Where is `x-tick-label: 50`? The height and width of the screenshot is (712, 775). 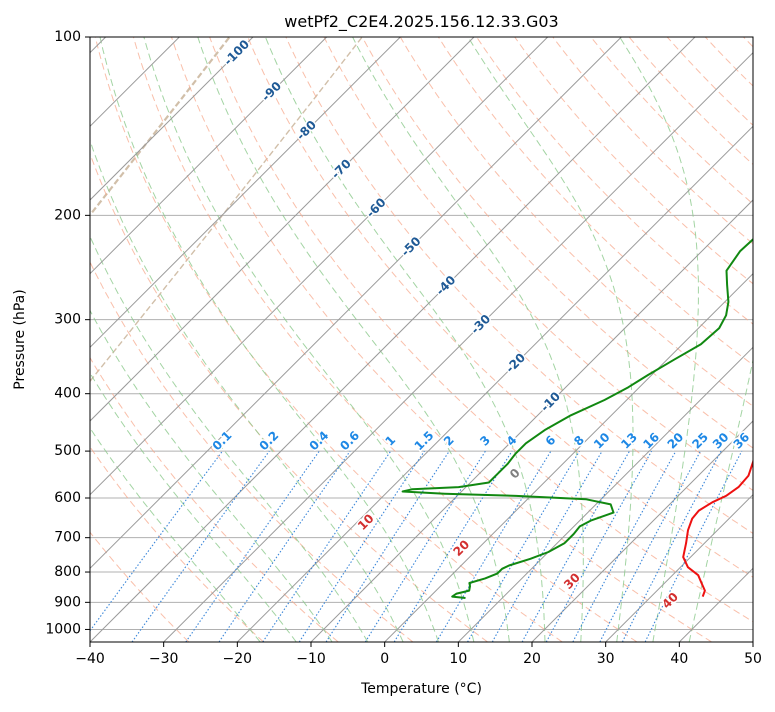
x-tick-label: 50 is located at coordinates (753, 659).